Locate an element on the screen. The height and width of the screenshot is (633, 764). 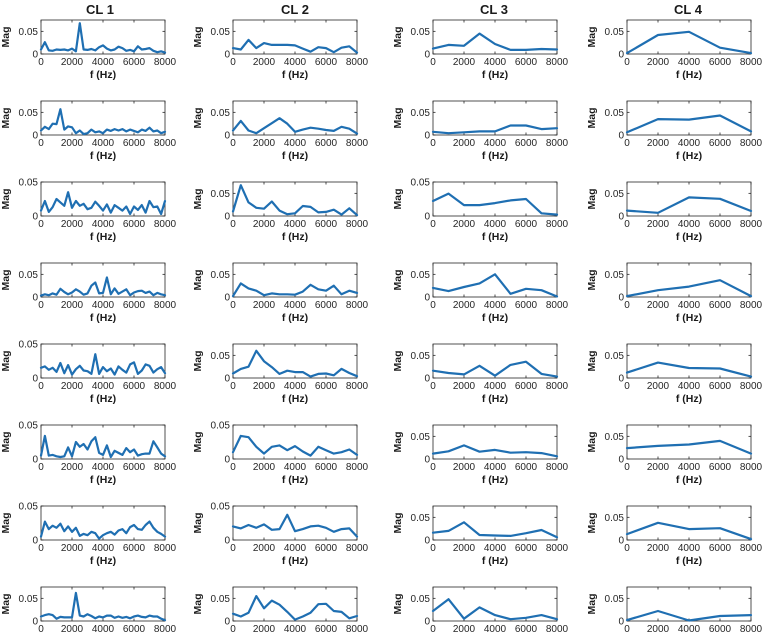
panel-r1-c3: 0 2000 4000 6000 8000 0 0.05 f (Hz) Mag is located at coordinates (480, 50).